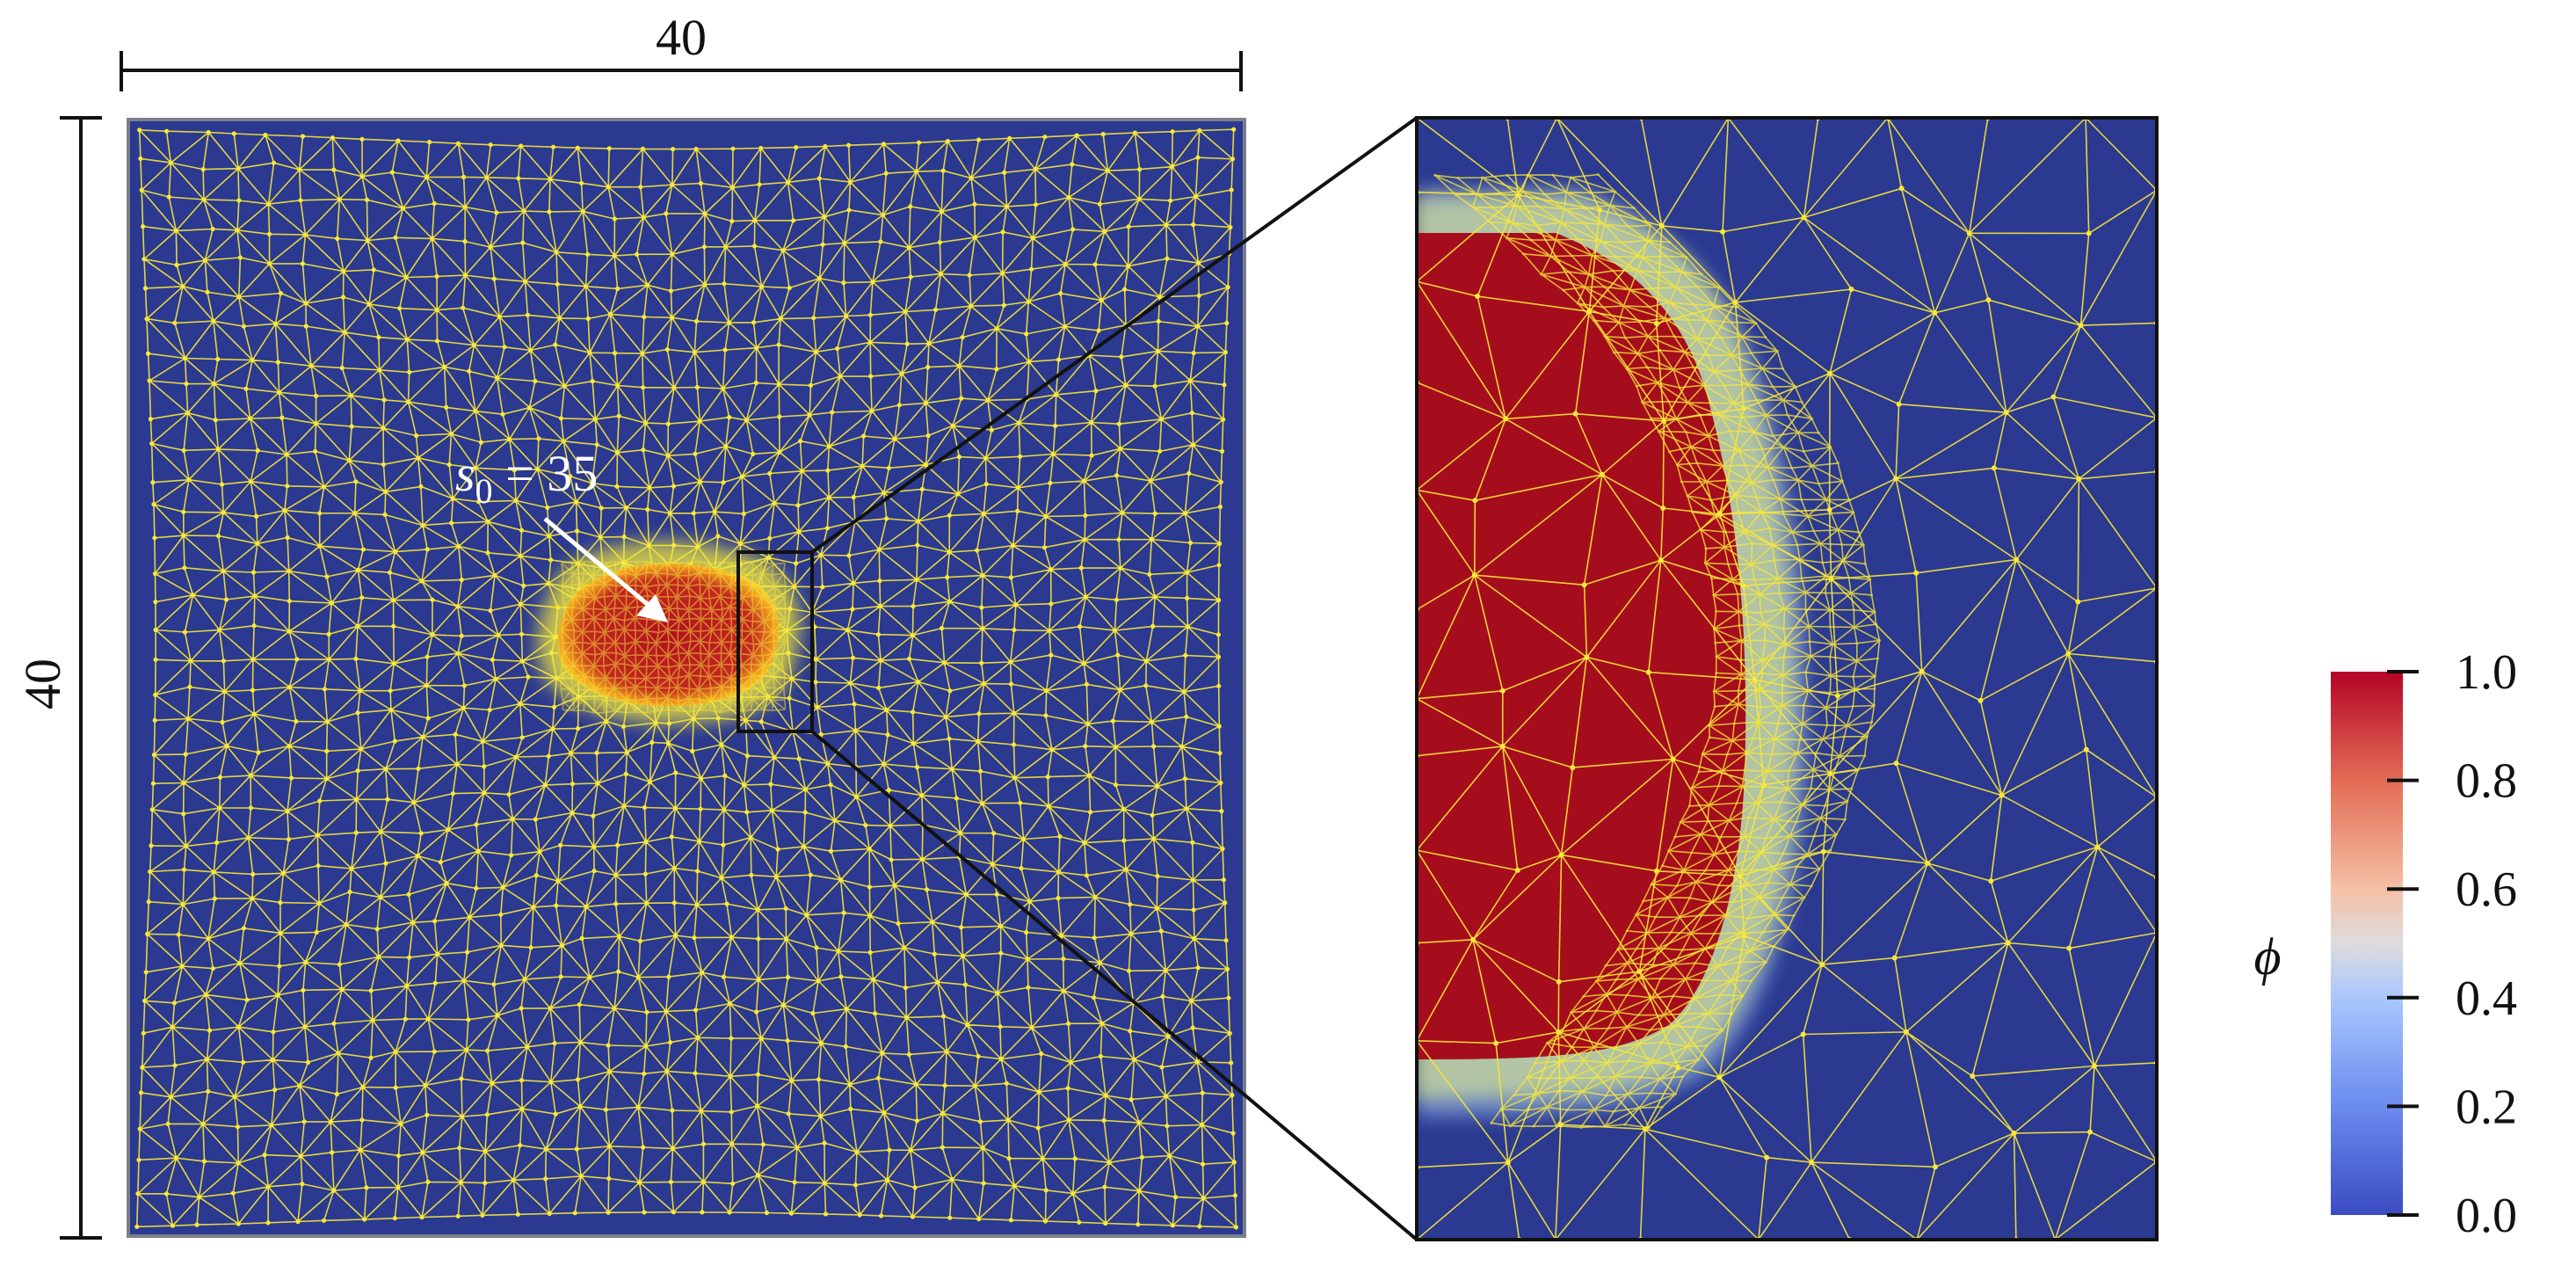  I want to click on seed-annotation: s0 = 35, so click(526, 478).